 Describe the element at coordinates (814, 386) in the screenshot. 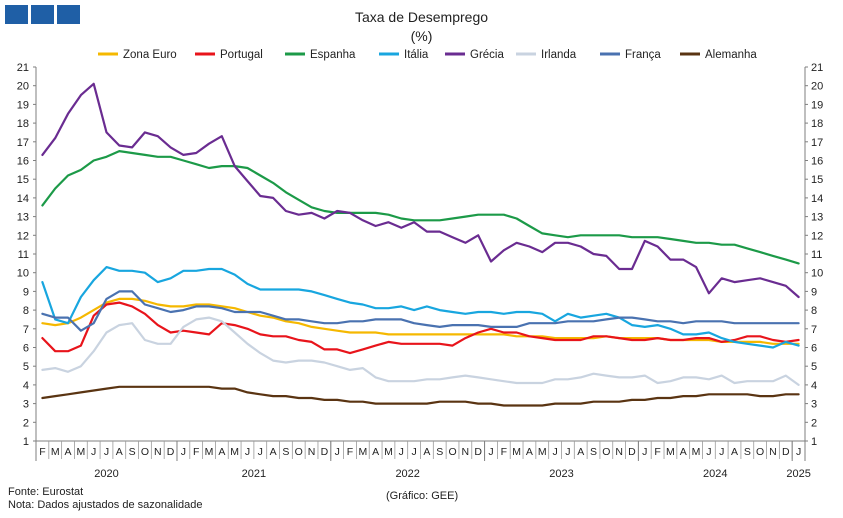

I see `y-tick-label-right: 4` at that location.